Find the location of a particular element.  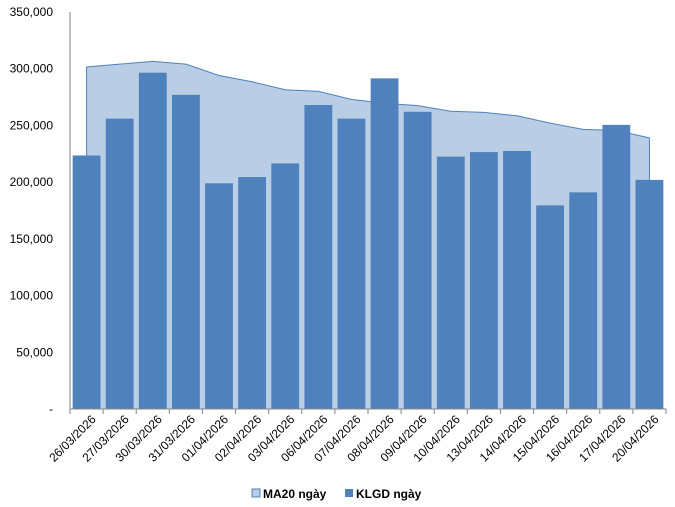

bar-10/04/2026 is located at coordinates (450, 282).